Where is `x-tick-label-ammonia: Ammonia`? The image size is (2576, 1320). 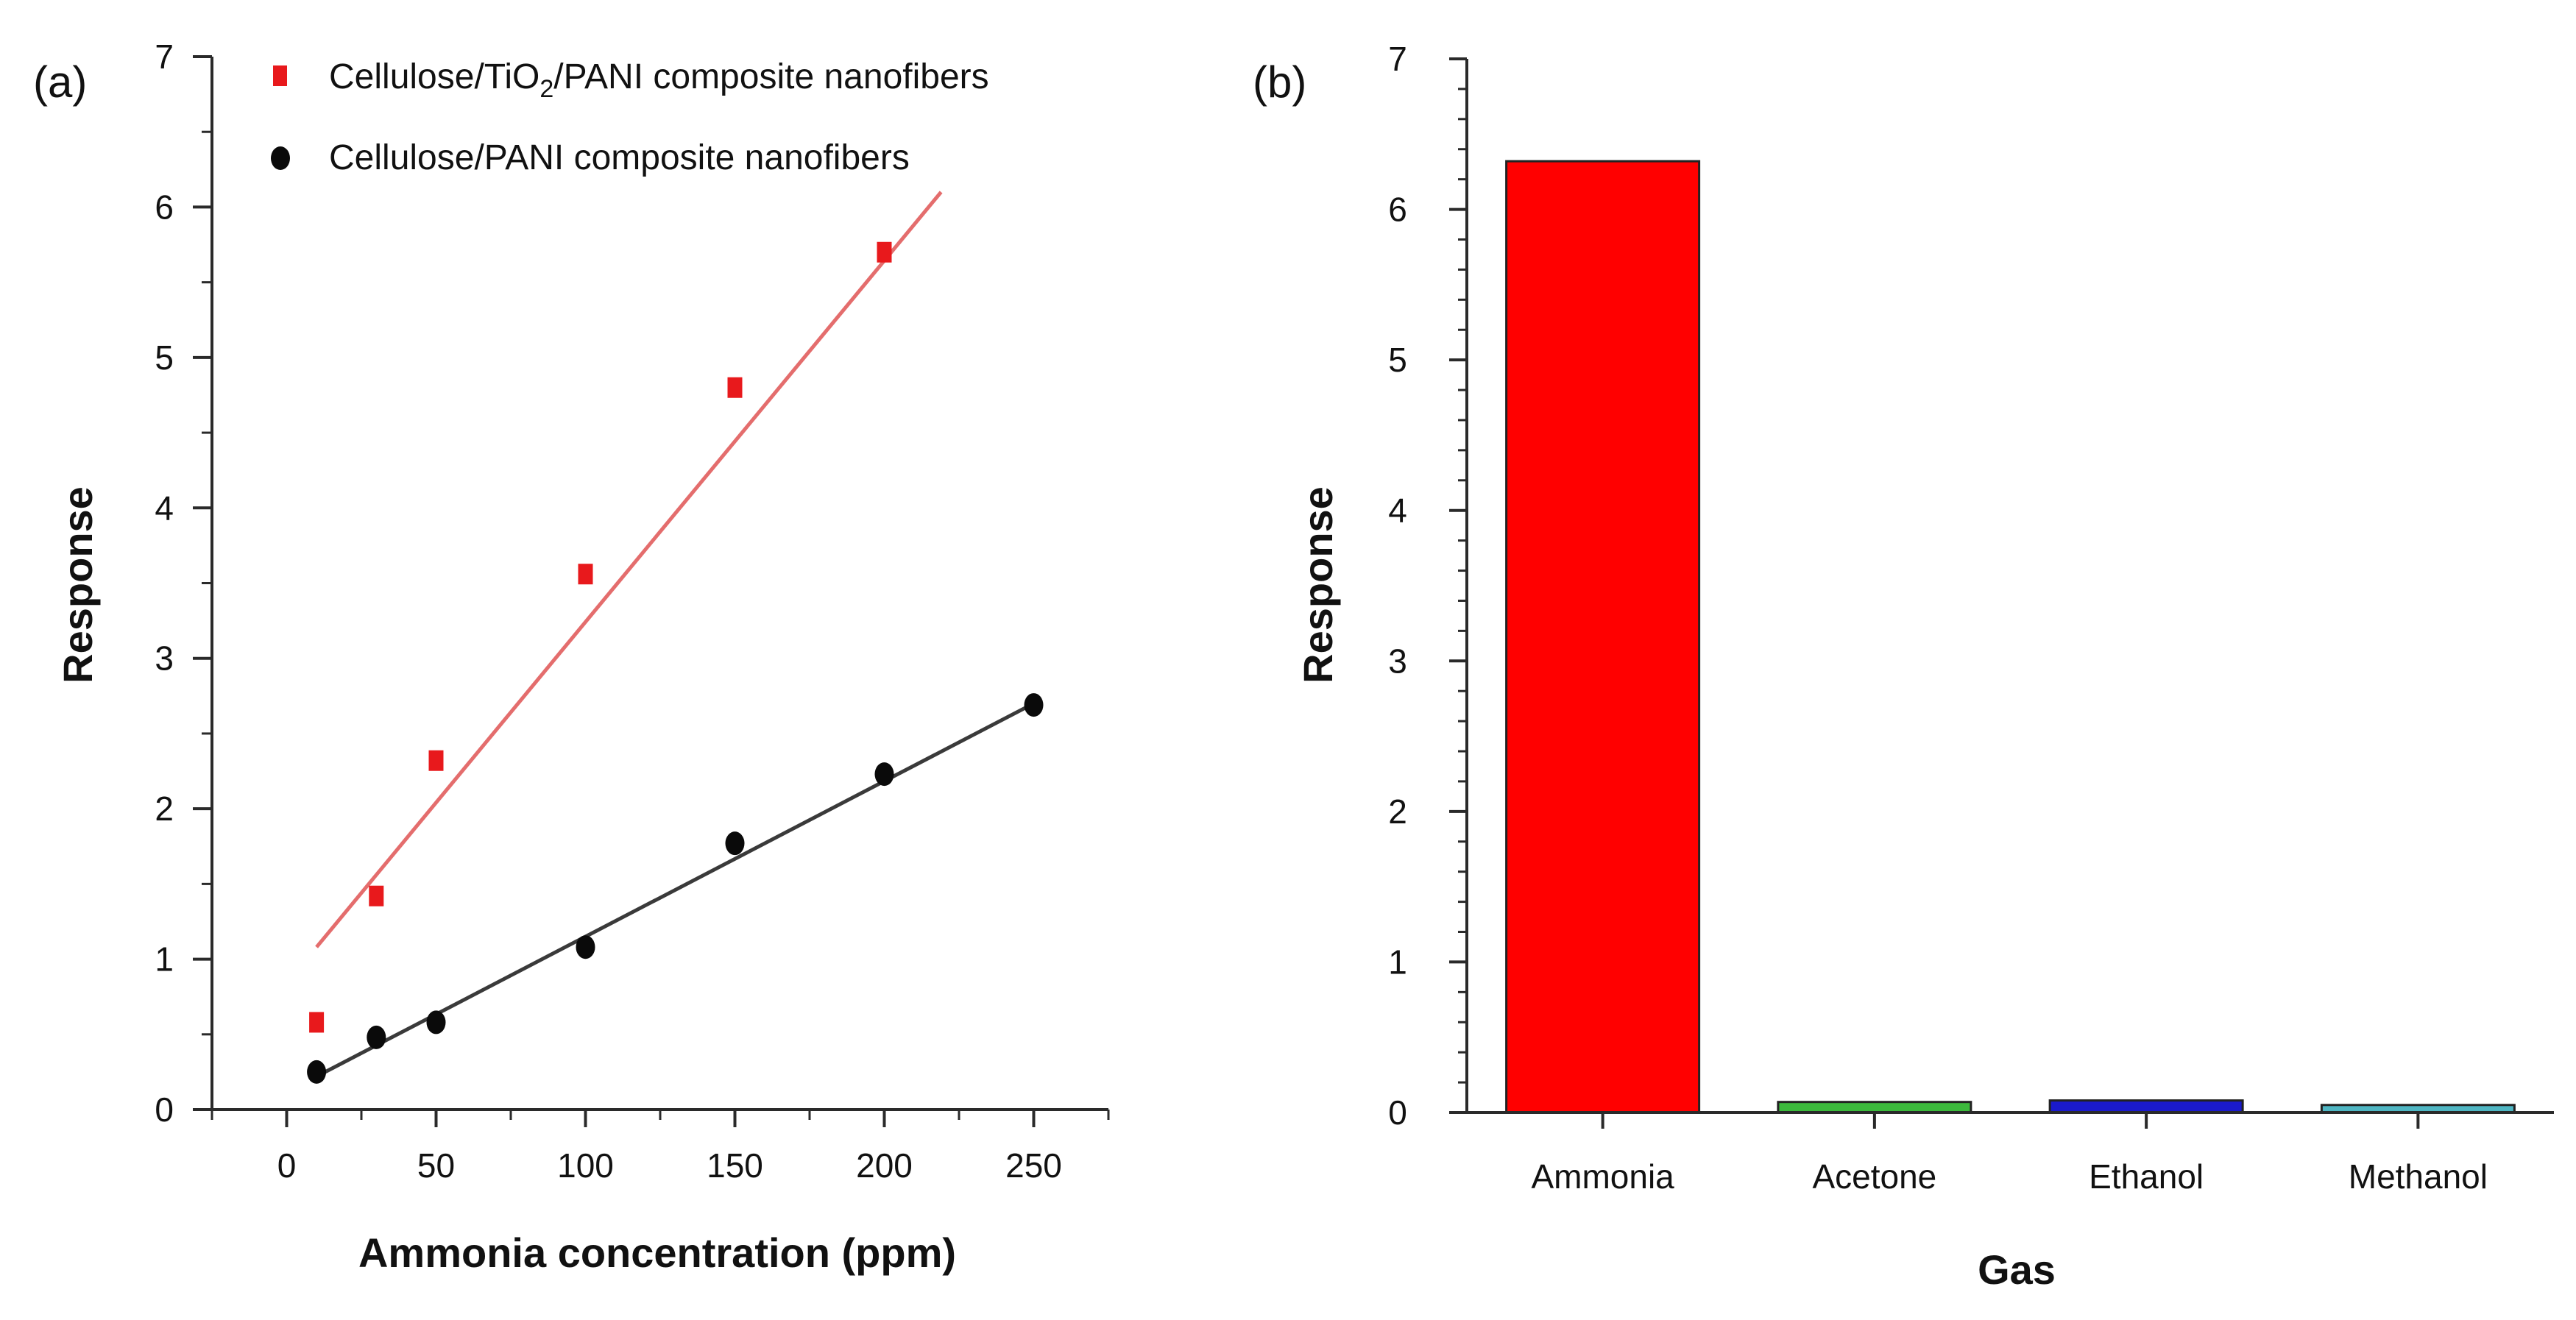 x-tick-label-ammonia: Ammonia is located at coordinates (1602, 1176).